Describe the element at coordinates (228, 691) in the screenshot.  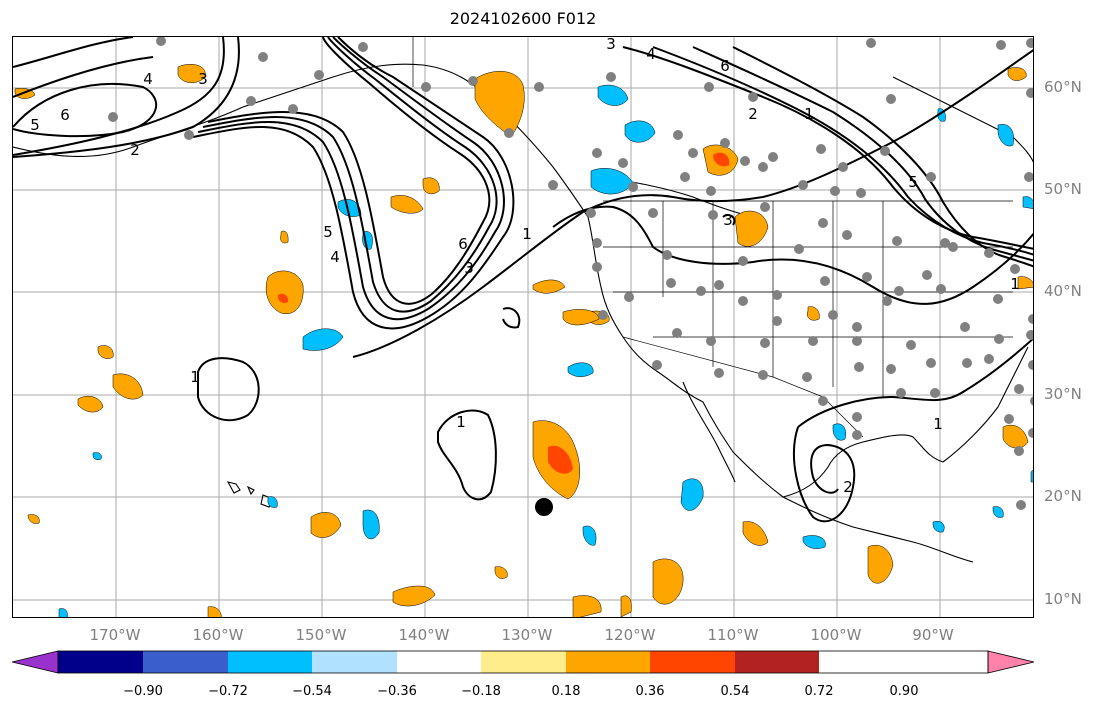
I see `colorbar-tick: −0.72` at that location.